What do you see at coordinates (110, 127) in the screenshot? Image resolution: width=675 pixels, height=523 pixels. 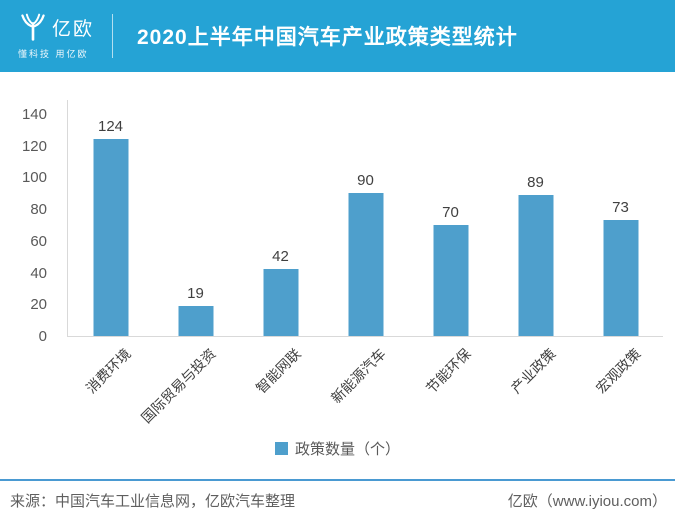 I see `bar-value-label: 124` at bounding box center [110, 127].